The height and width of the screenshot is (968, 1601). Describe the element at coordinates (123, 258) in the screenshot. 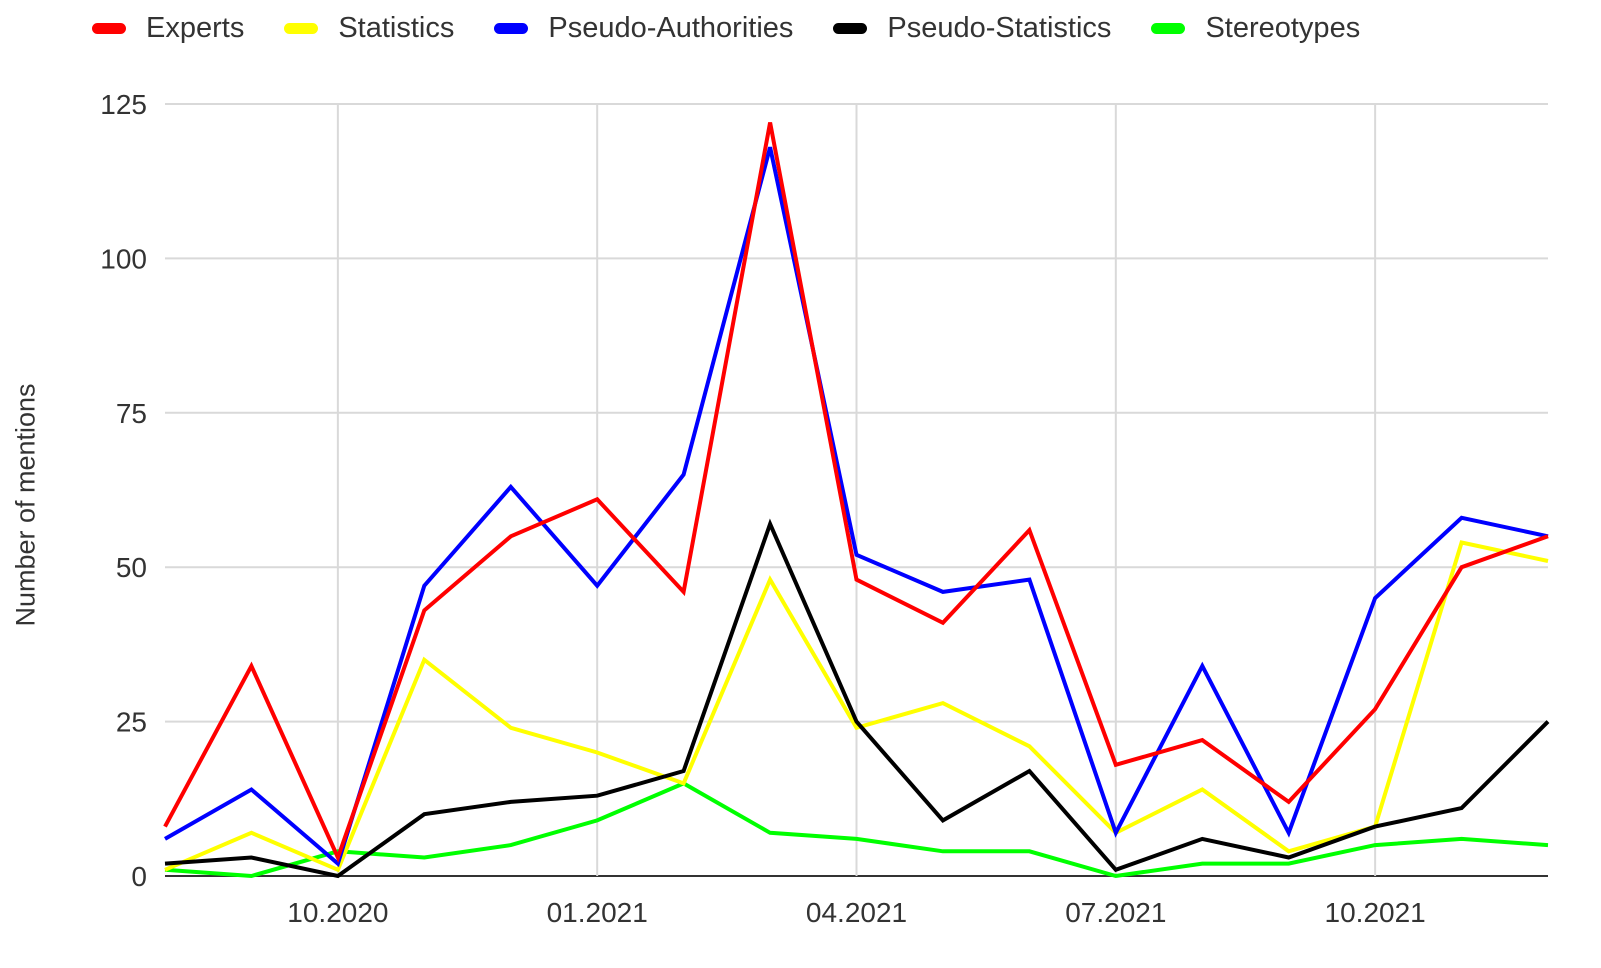

I see `y-tick-label: 100` at that location.